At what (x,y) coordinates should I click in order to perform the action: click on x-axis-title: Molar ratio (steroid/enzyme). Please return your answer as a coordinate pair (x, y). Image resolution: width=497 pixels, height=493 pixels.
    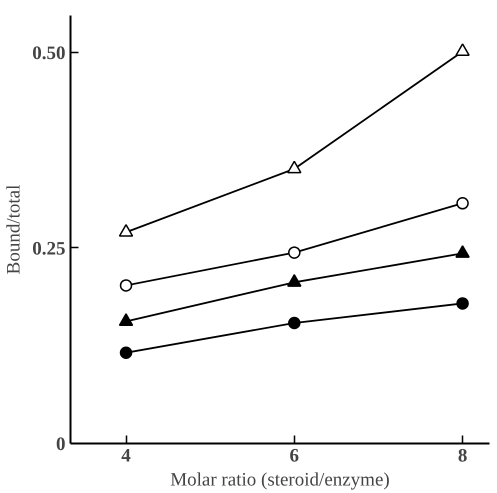
    Looking at the image, I should click on (280, 480).